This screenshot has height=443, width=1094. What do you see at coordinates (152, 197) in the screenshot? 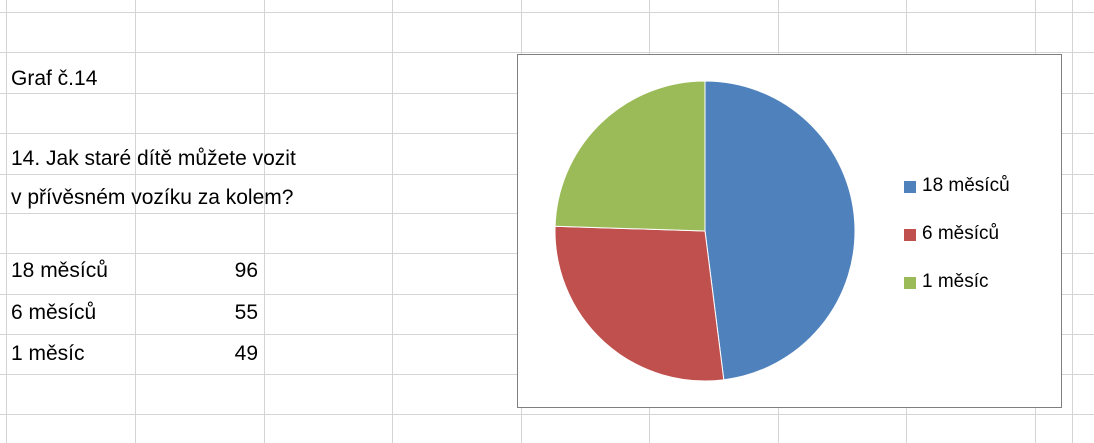
I see `question-line-2: v přívěsném vozíku za kolem?` at bounding box center [152, 197].